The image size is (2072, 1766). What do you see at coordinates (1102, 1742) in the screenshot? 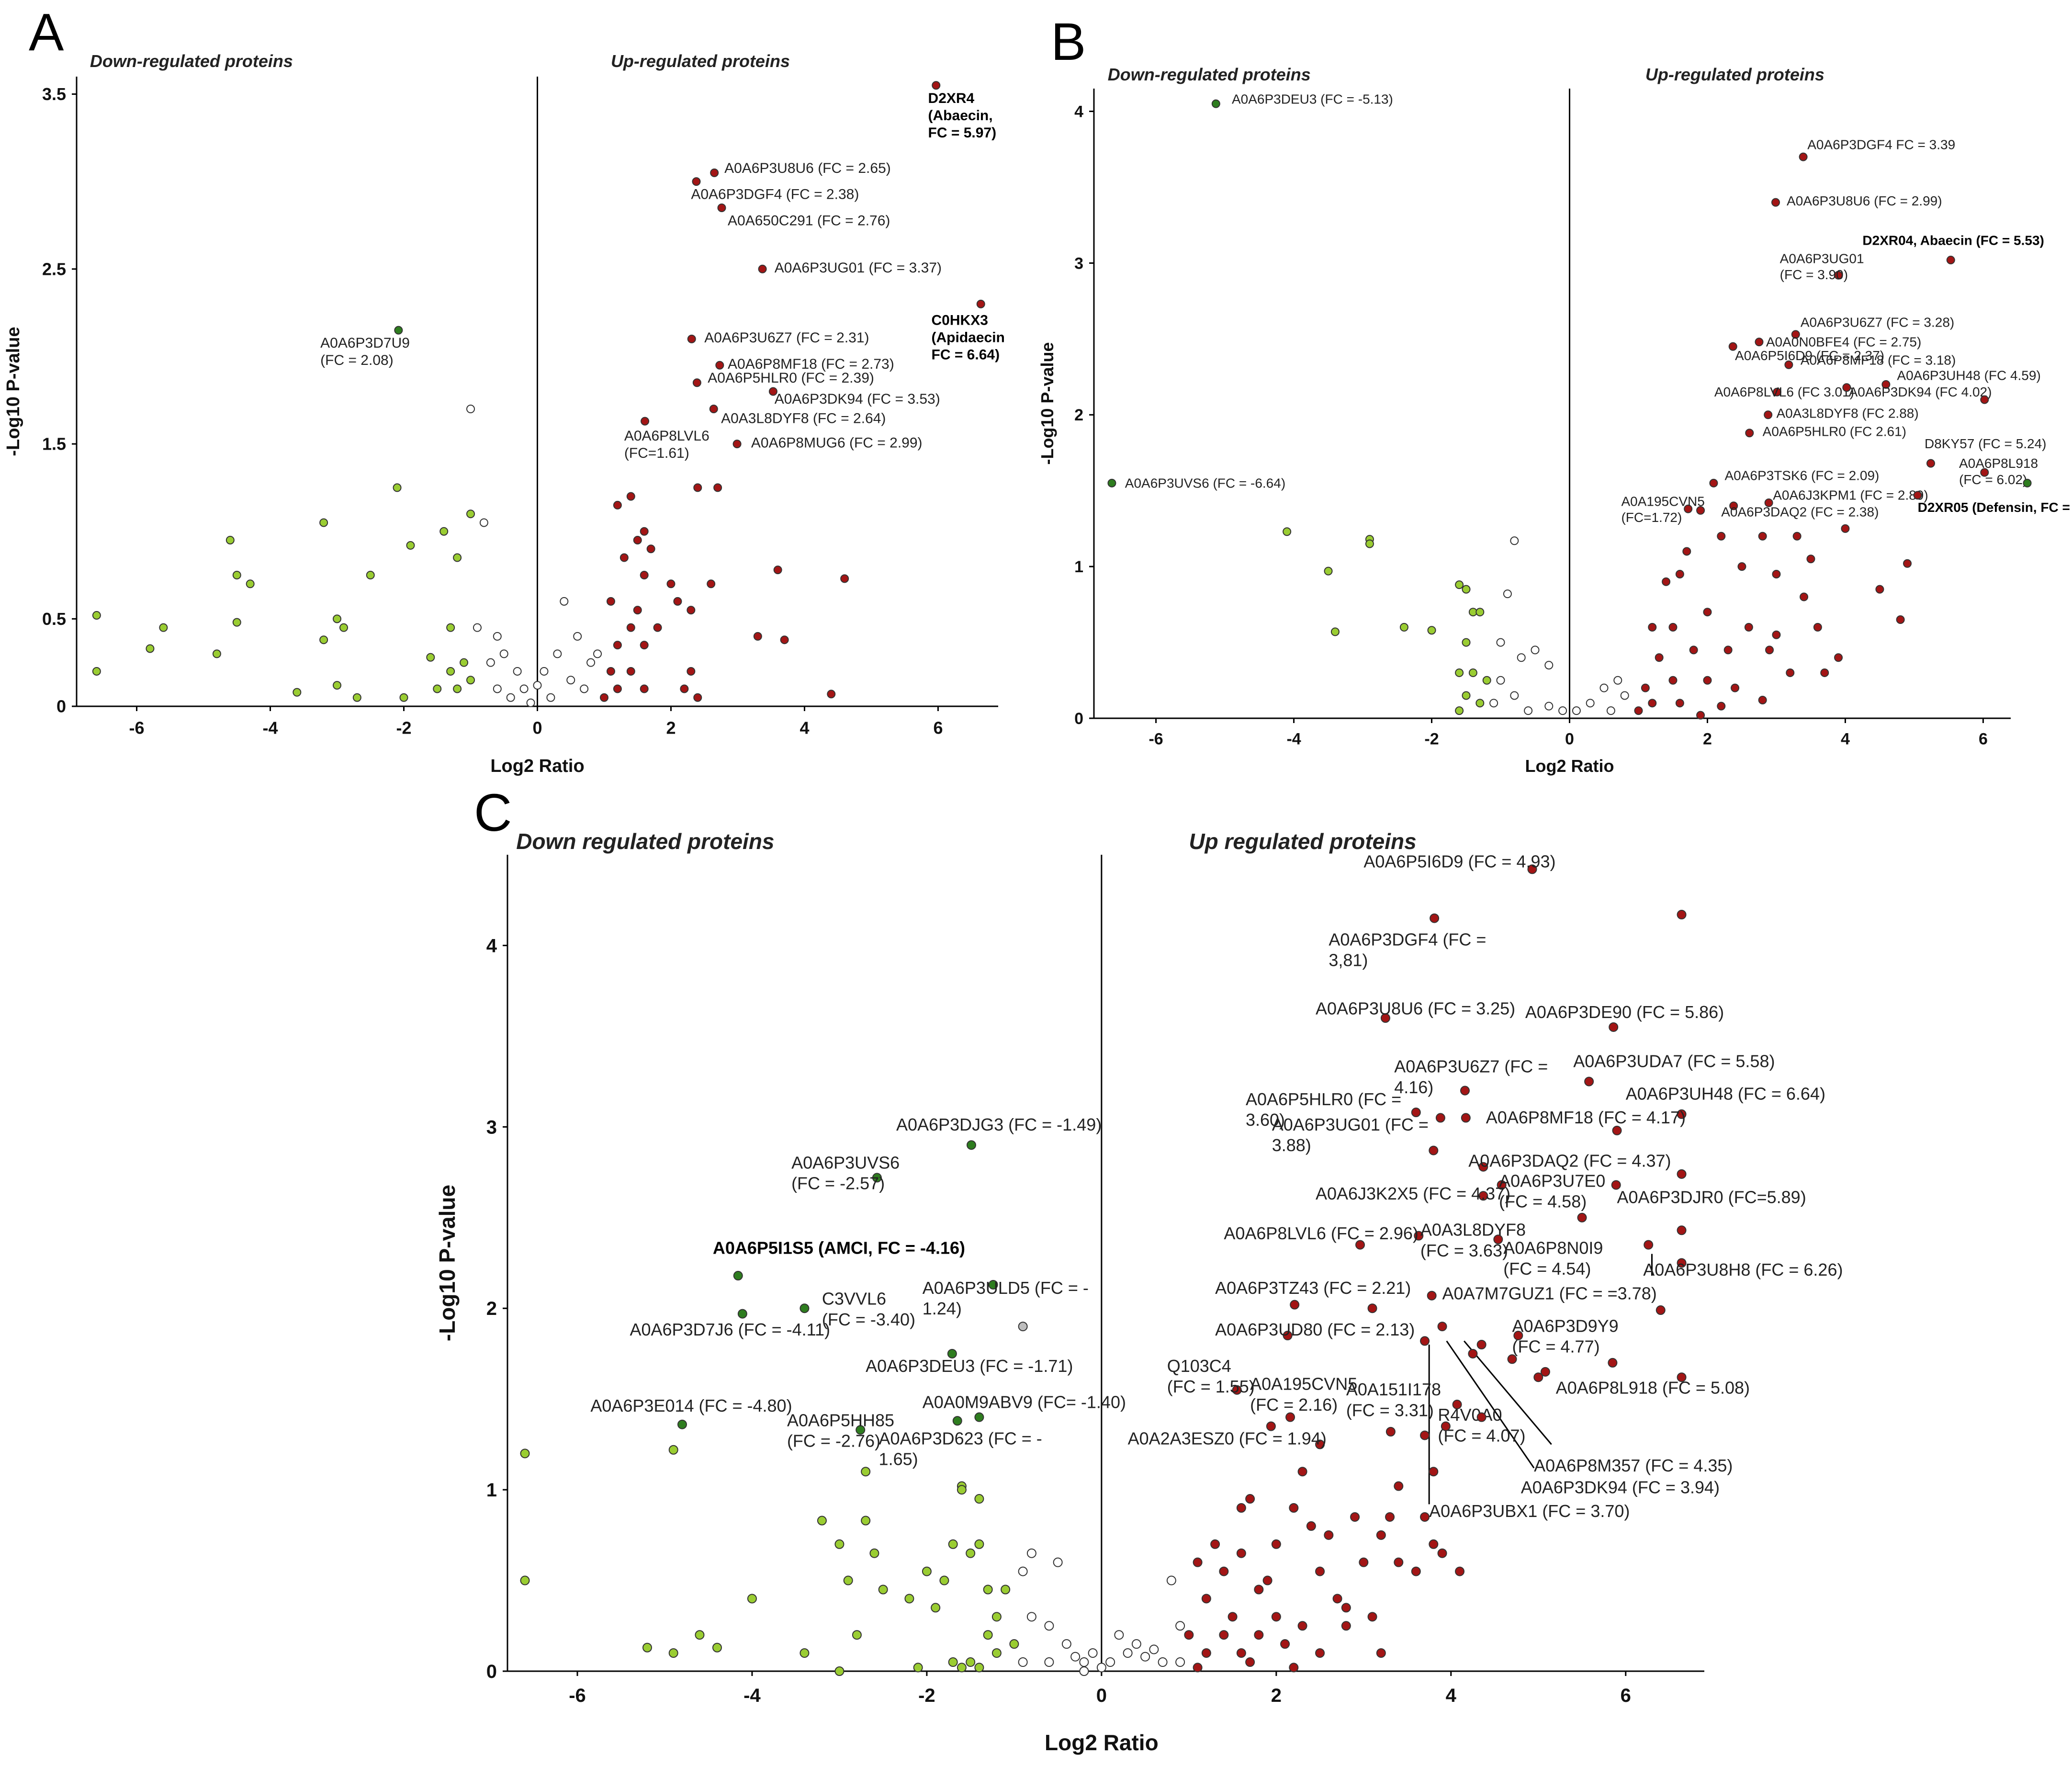
I see `x-axis-label-c: Log2 Ratio` at bounding box center [1102, 1742].